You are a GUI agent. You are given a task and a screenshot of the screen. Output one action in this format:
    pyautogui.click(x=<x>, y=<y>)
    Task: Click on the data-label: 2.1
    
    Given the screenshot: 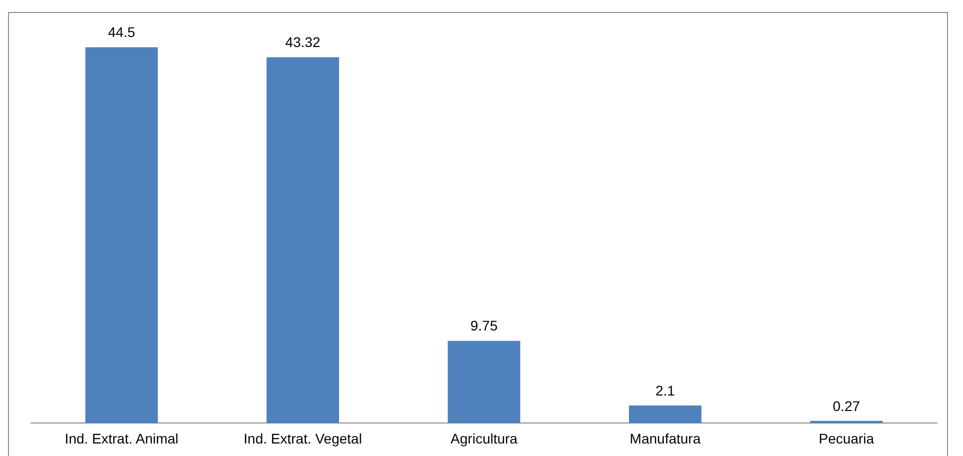 What is the action you would take?
    pyautogui.click(x=665, y=390)
    